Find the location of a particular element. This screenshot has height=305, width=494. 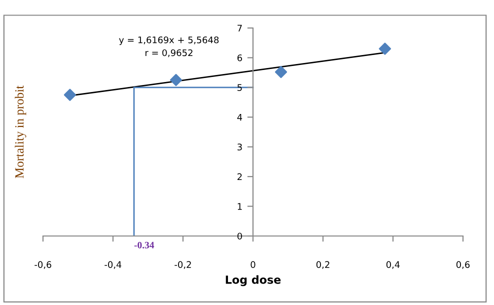

x-tick-label: -0,6 is located at coordinates (43, 265).